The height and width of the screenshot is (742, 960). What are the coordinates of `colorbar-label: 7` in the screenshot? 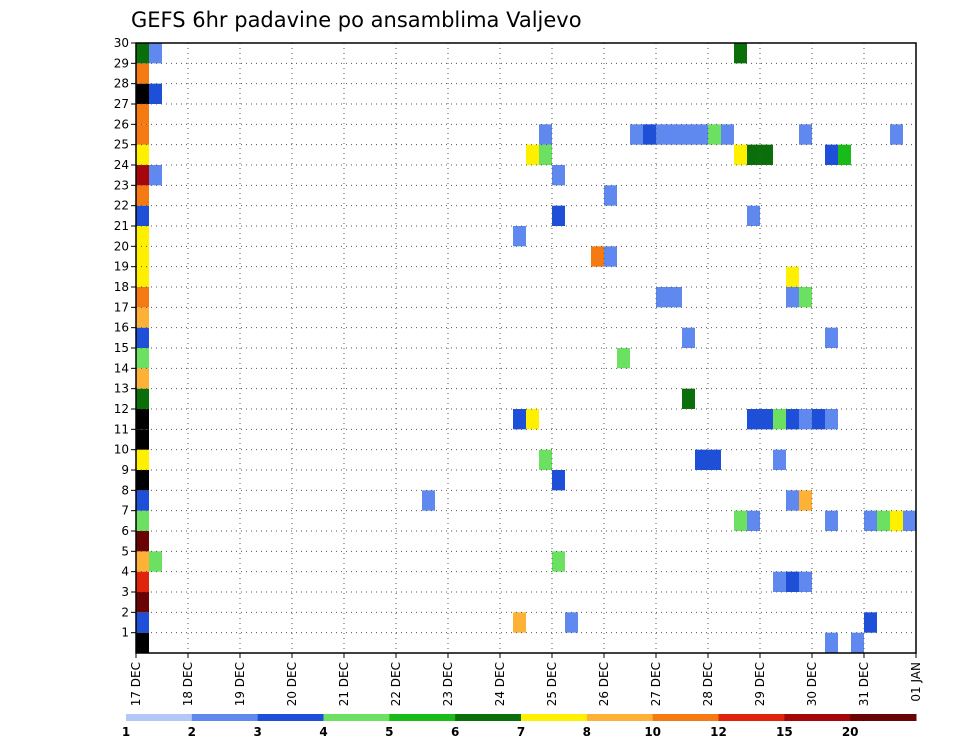 It's located at (521, 732).